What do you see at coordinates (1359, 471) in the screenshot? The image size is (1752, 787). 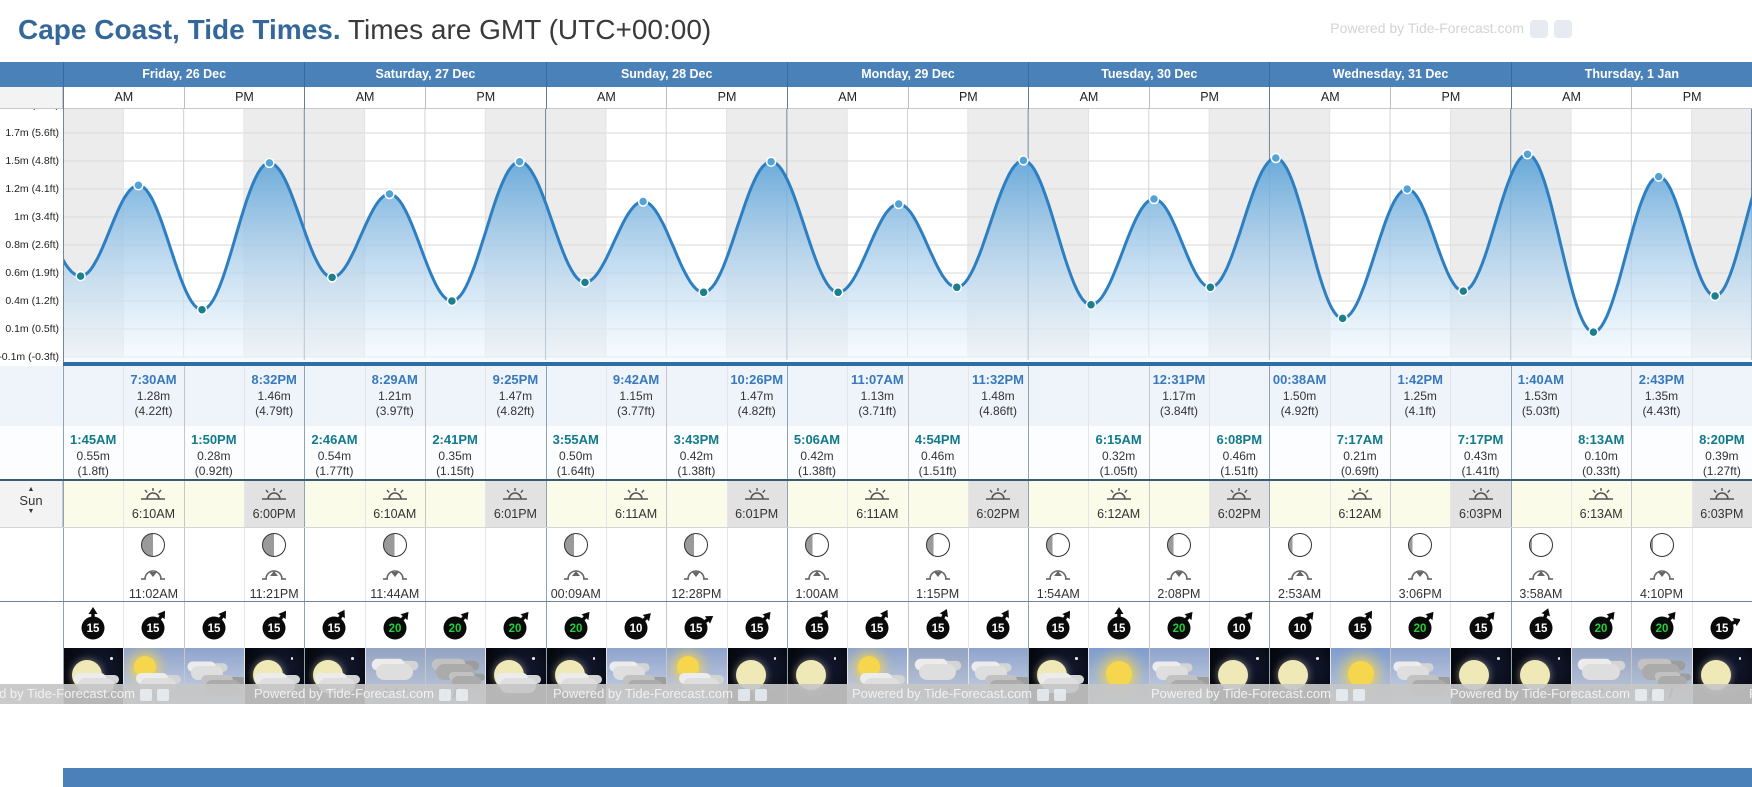 I see `low-tide-height-ft: (0.69ft)` at bounding box center [1359, 471].